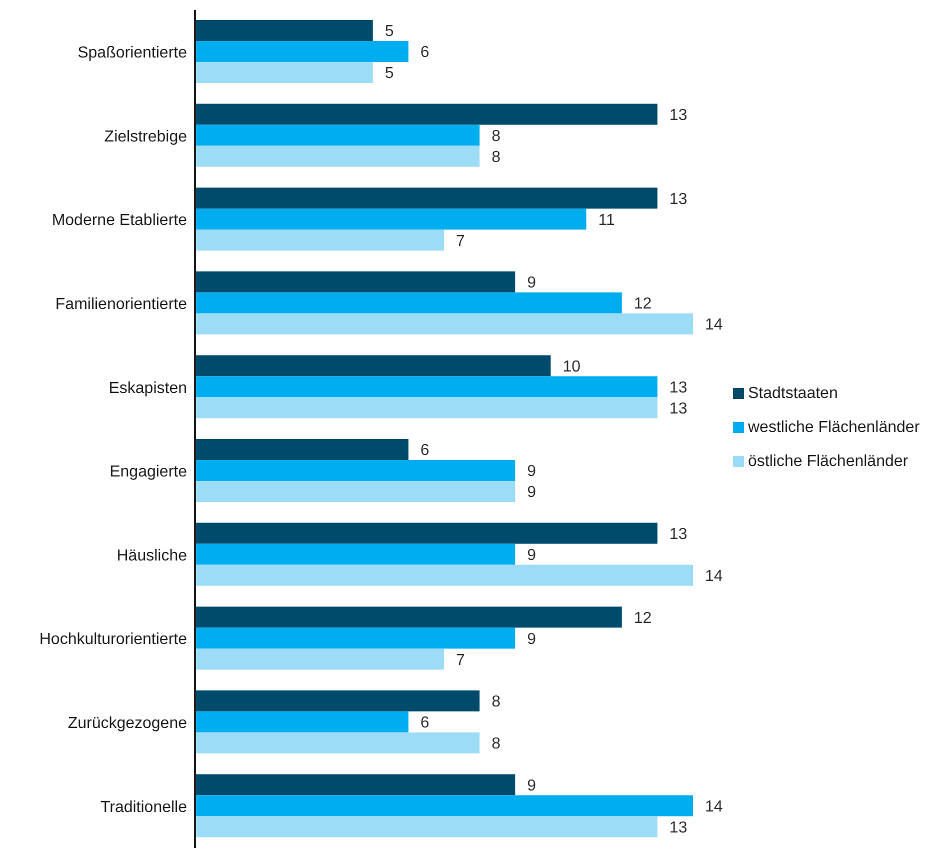 This screenshot has height=852, width=950. Describe the element at coordinates (120, 221) in the screenshot. I see `y-tick-label: Moderne Etablierte` at that location.